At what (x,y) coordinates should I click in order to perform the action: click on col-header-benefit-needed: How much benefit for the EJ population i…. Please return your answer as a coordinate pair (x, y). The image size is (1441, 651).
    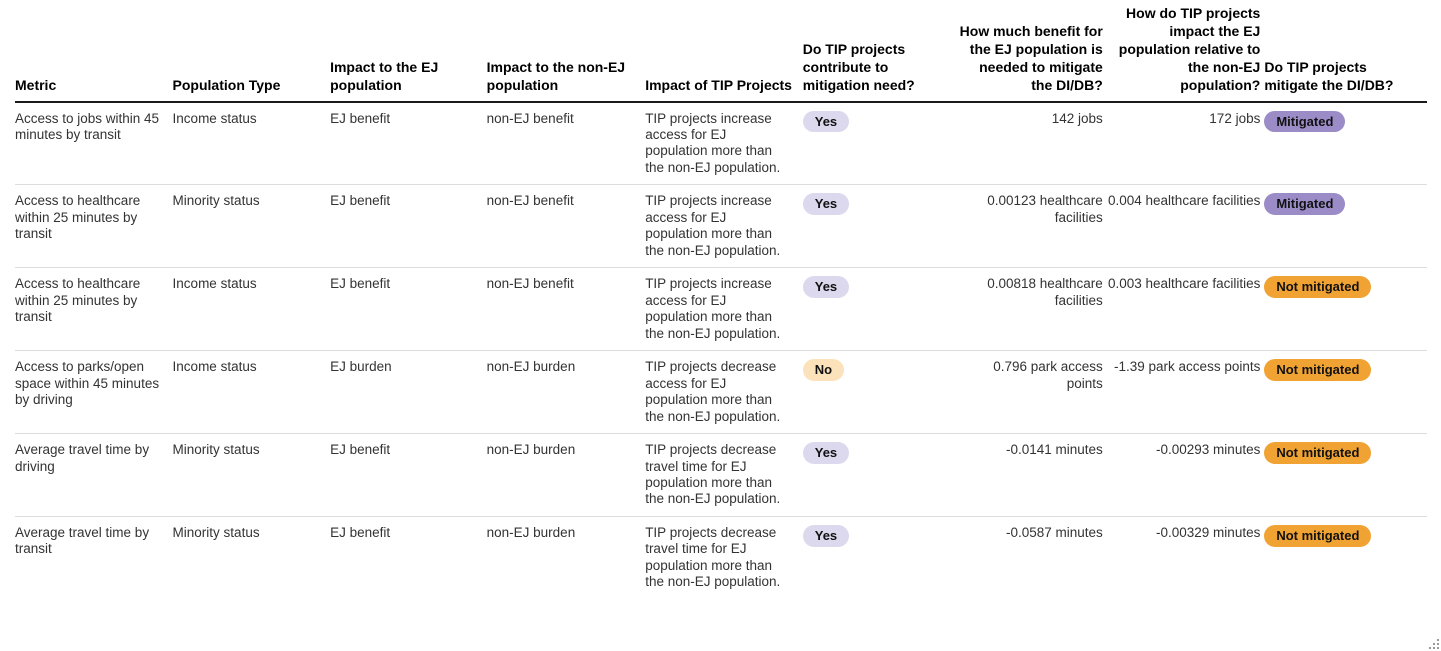
    Looking at the image, I should click on (1032, 54).